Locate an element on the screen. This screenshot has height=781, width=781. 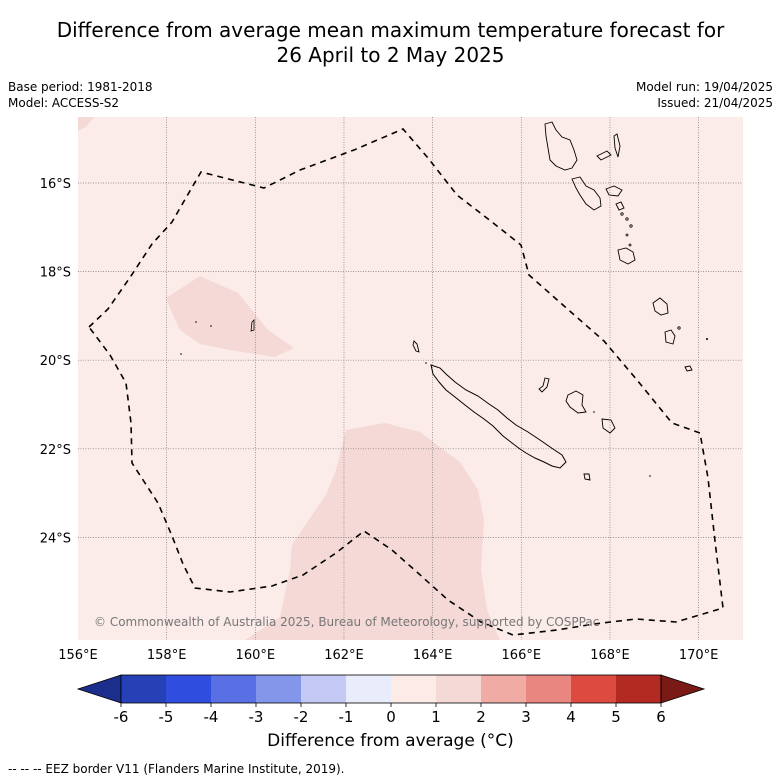
colorbar is located at coordinates (391, 689).